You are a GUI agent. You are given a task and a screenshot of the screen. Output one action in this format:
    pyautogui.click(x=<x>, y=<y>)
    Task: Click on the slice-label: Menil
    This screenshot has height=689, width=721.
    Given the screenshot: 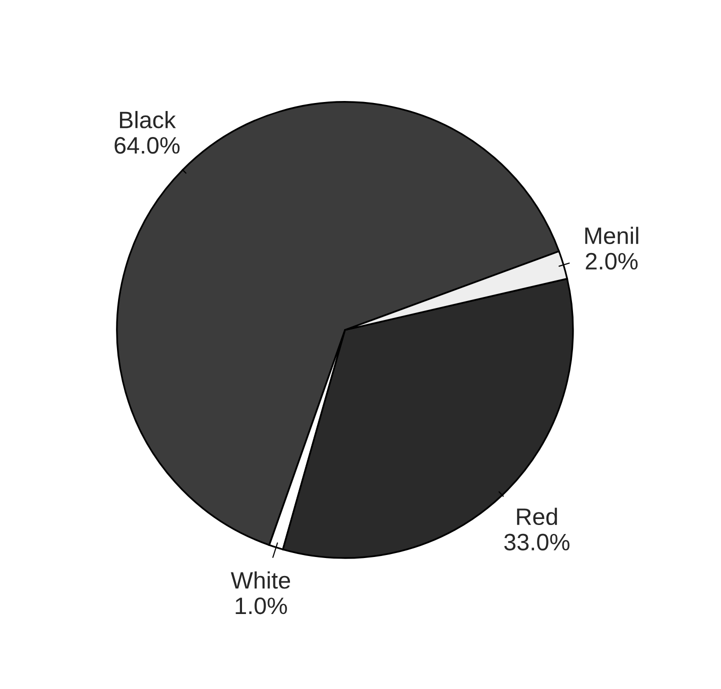 What is the action you would take?
    pyautogui.click(x=611, y=235)
    